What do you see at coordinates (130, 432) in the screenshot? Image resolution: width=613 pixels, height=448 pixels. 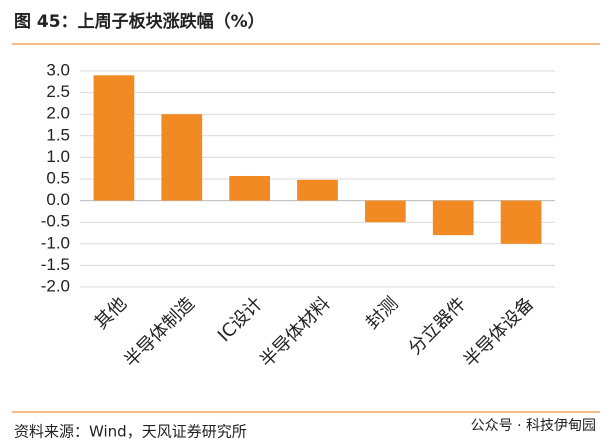 I see `source: 资料来源：Wind，天风证券研究所` at bounding box center [130, 432].